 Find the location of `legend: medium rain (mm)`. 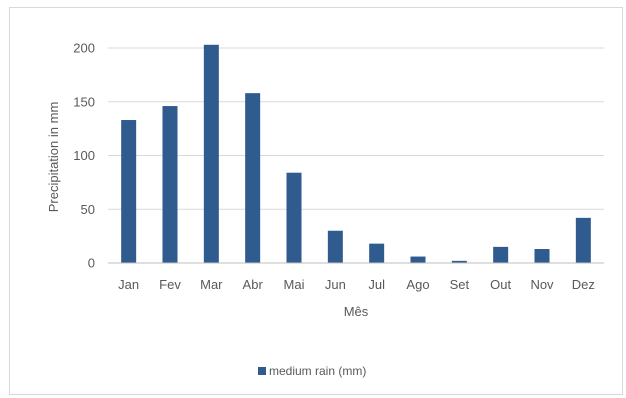

legend: medium rain (mm) is located at coordinates (312, 371).